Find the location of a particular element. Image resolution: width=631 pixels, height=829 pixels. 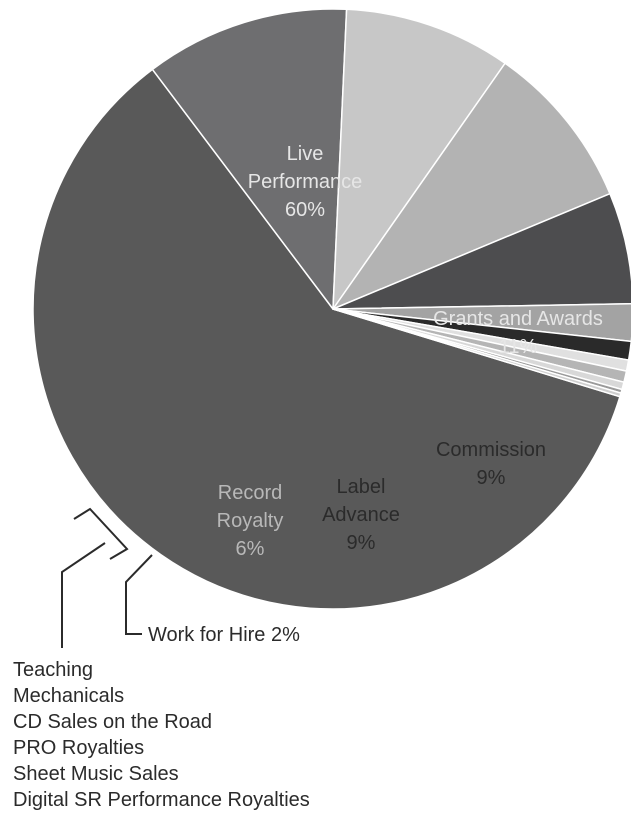

legend-item-mechanicals: Mechanicals is located at coordinates (69, 696).